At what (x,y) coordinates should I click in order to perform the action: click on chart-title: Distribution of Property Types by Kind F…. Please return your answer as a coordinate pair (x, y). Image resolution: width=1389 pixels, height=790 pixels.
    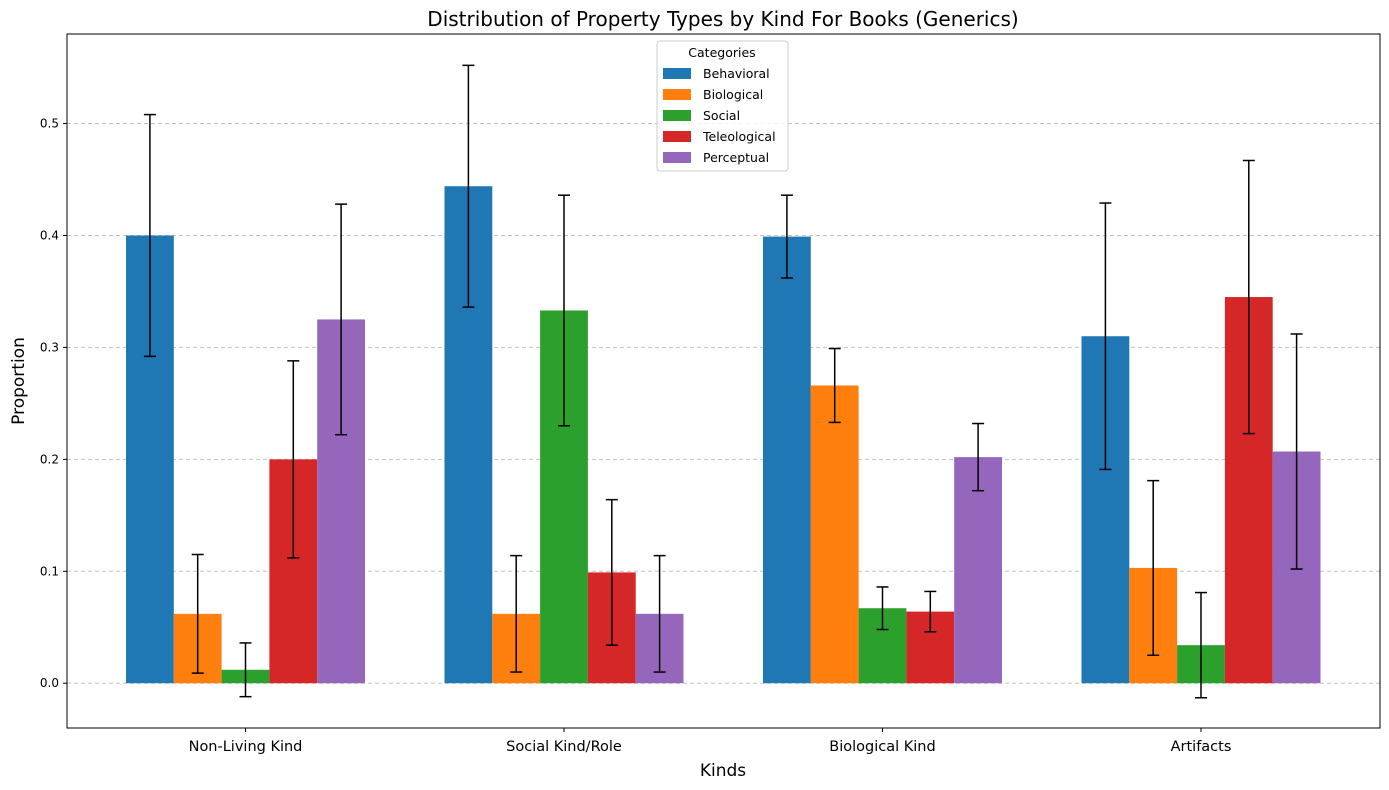
    Looking at the image, I should click on (722, 19).